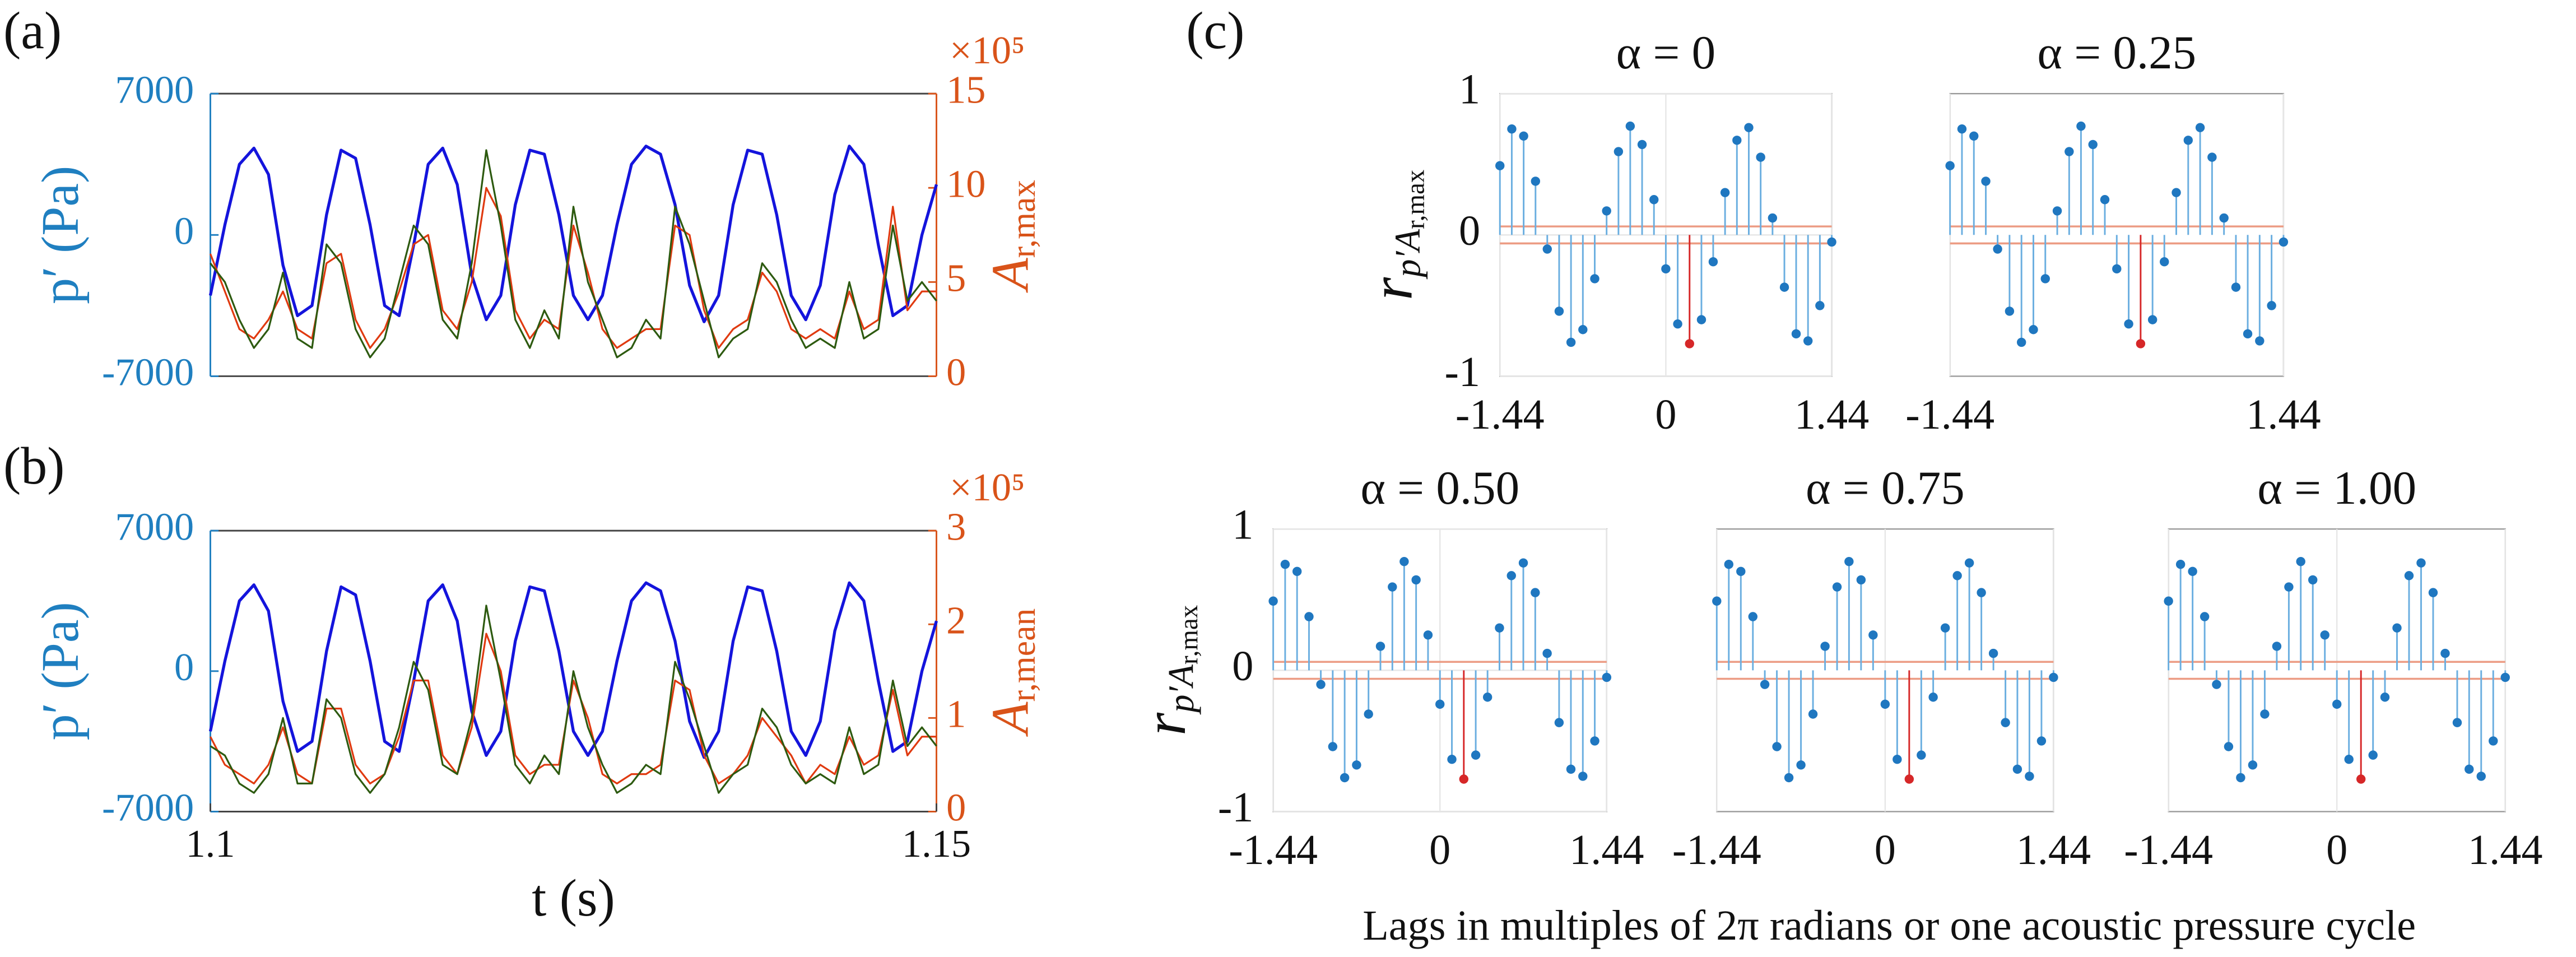 This screenshot has width=2576, height=957. I want to click on y2-label-sub: r,max, so click(1024, 219).